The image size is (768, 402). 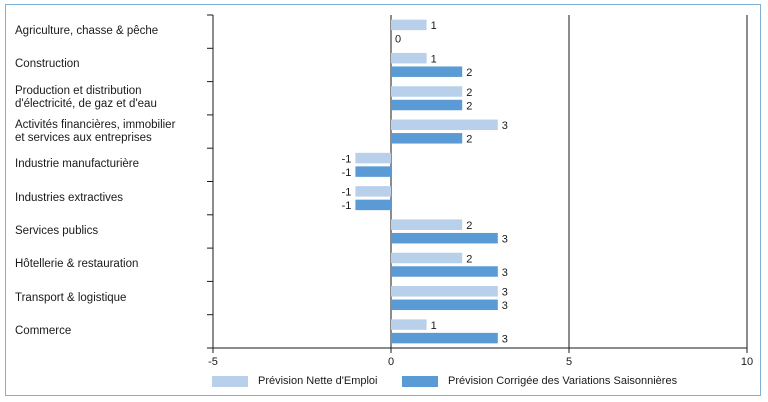 What do you see at coordinates (569, 362) in the screenshot?
I see `x-tick-label: 5` at bounding box center [569, 362].